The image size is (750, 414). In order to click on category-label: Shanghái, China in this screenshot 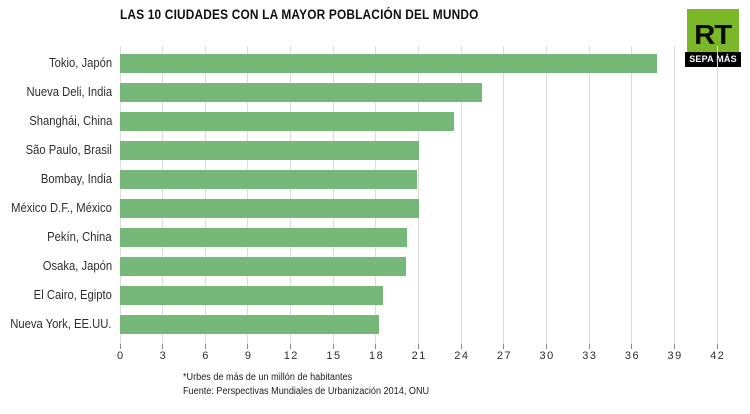, I will do `click(70, 120)`.